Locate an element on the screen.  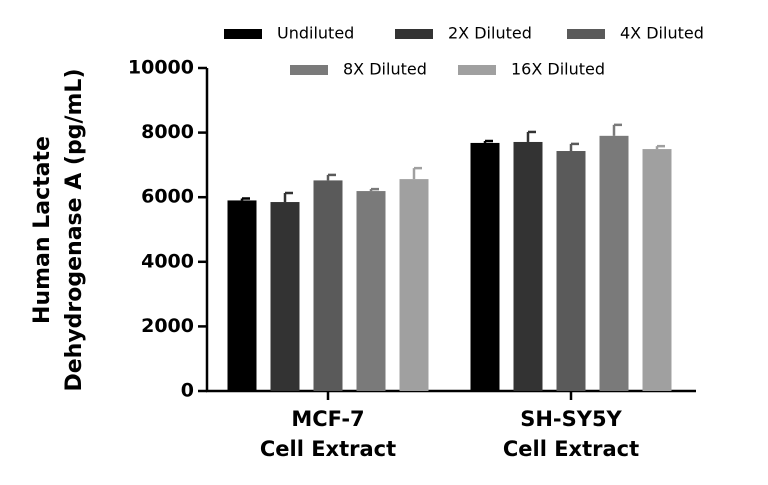
y-tick-label: 2000 is located at coordinates (167, 326).